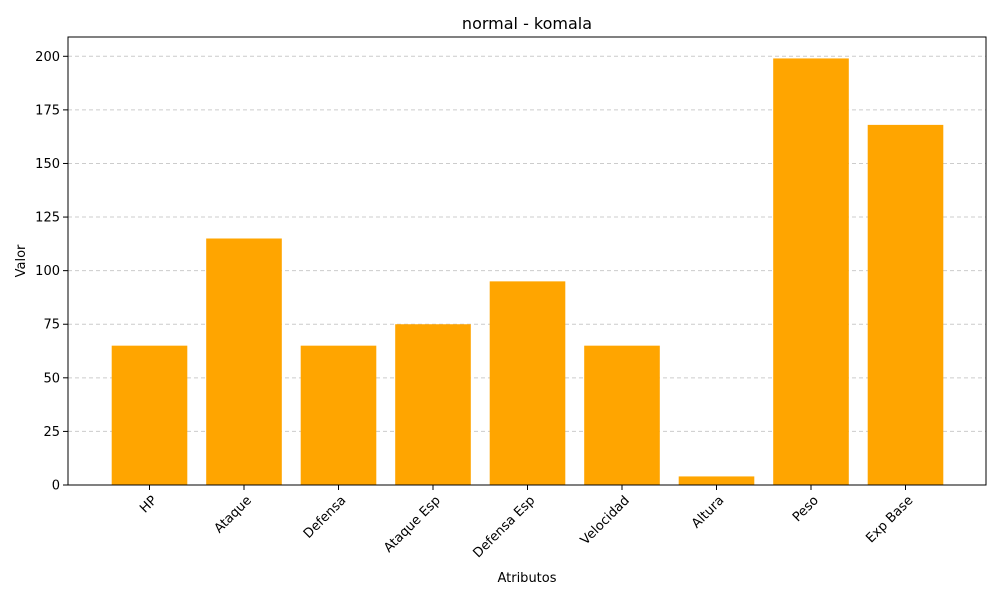 This screenshot has width=1000, height=600. I want to click on chart-title: normal - komala, so click(527, 23).